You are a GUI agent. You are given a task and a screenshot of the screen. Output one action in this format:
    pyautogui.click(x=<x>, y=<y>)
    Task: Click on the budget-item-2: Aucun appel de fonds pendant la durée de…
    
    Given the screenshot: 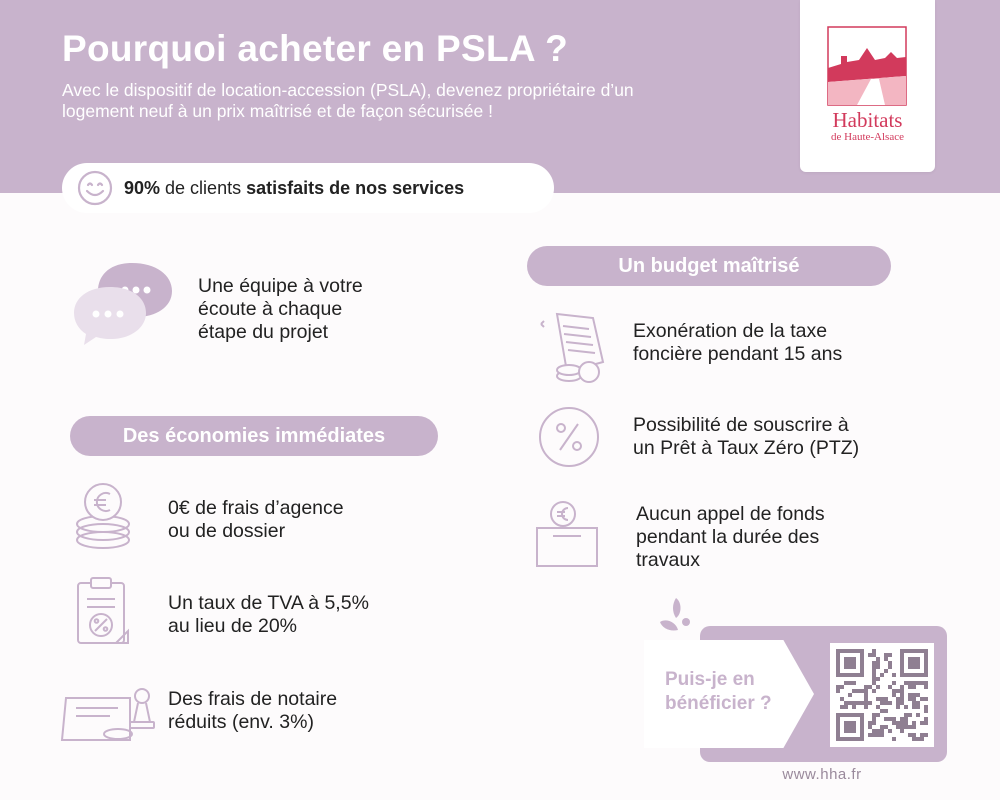 What is the action you would take?
    pyautogui.click(x=730, y=537)
    